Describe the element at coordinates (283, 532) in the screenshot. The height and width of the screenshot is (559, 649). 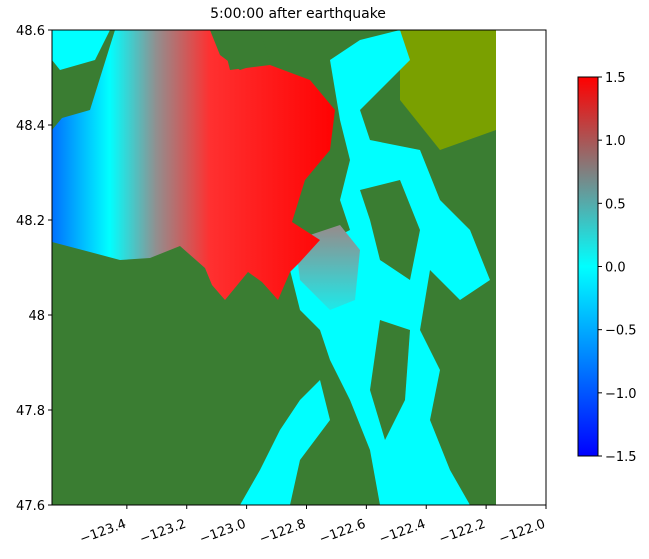
I see `x-tick-label: −122.8` at that location.